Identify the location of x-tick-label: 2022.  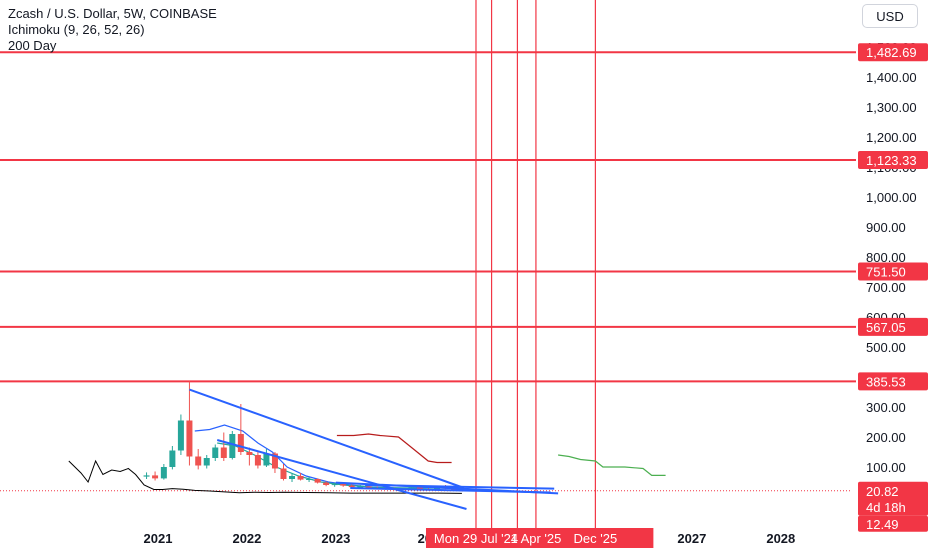
(246, 538).